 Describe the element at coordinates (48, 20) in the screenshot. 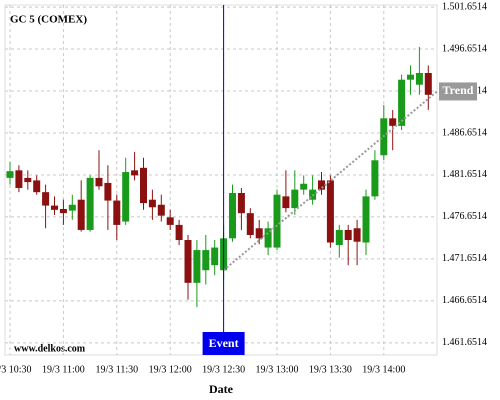

I see `chart-title: GC 5 (COMEX)` at that location.